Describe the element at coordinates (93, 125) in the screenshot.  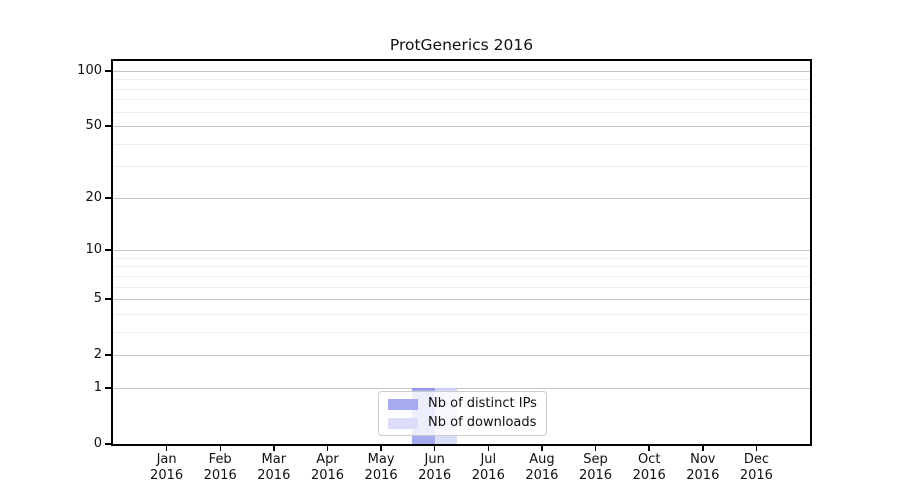
I see `y-axis-tick-label: 50` at that location.